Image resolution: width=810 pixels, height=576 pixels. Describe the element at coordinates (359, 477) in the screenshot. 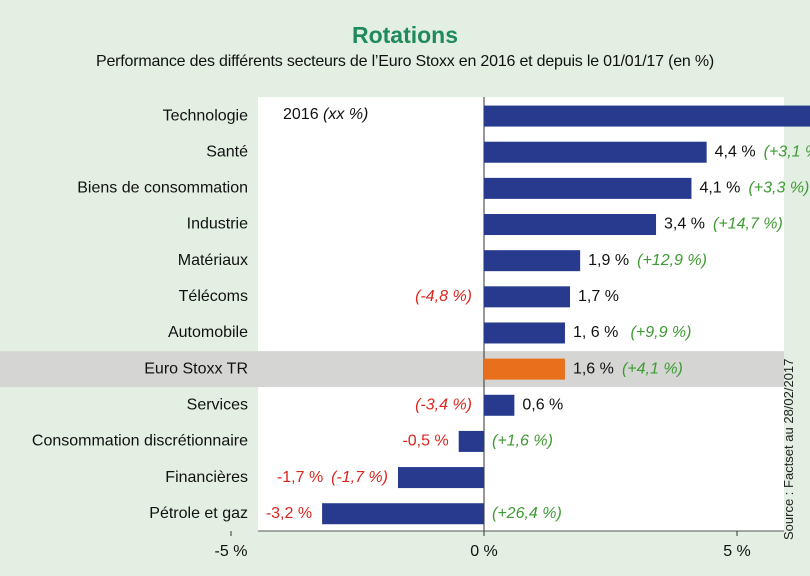

I see `note-2016: (-1,7 %)` at that location.